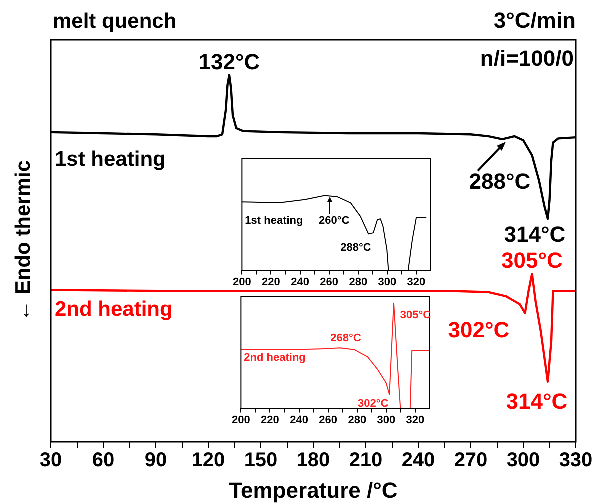 Image resolution: width=609 pixels, height=504 pixels. Describe the element at coordinates (229, 61) in the screenshot. I see `annotation: 132°C` at that location.